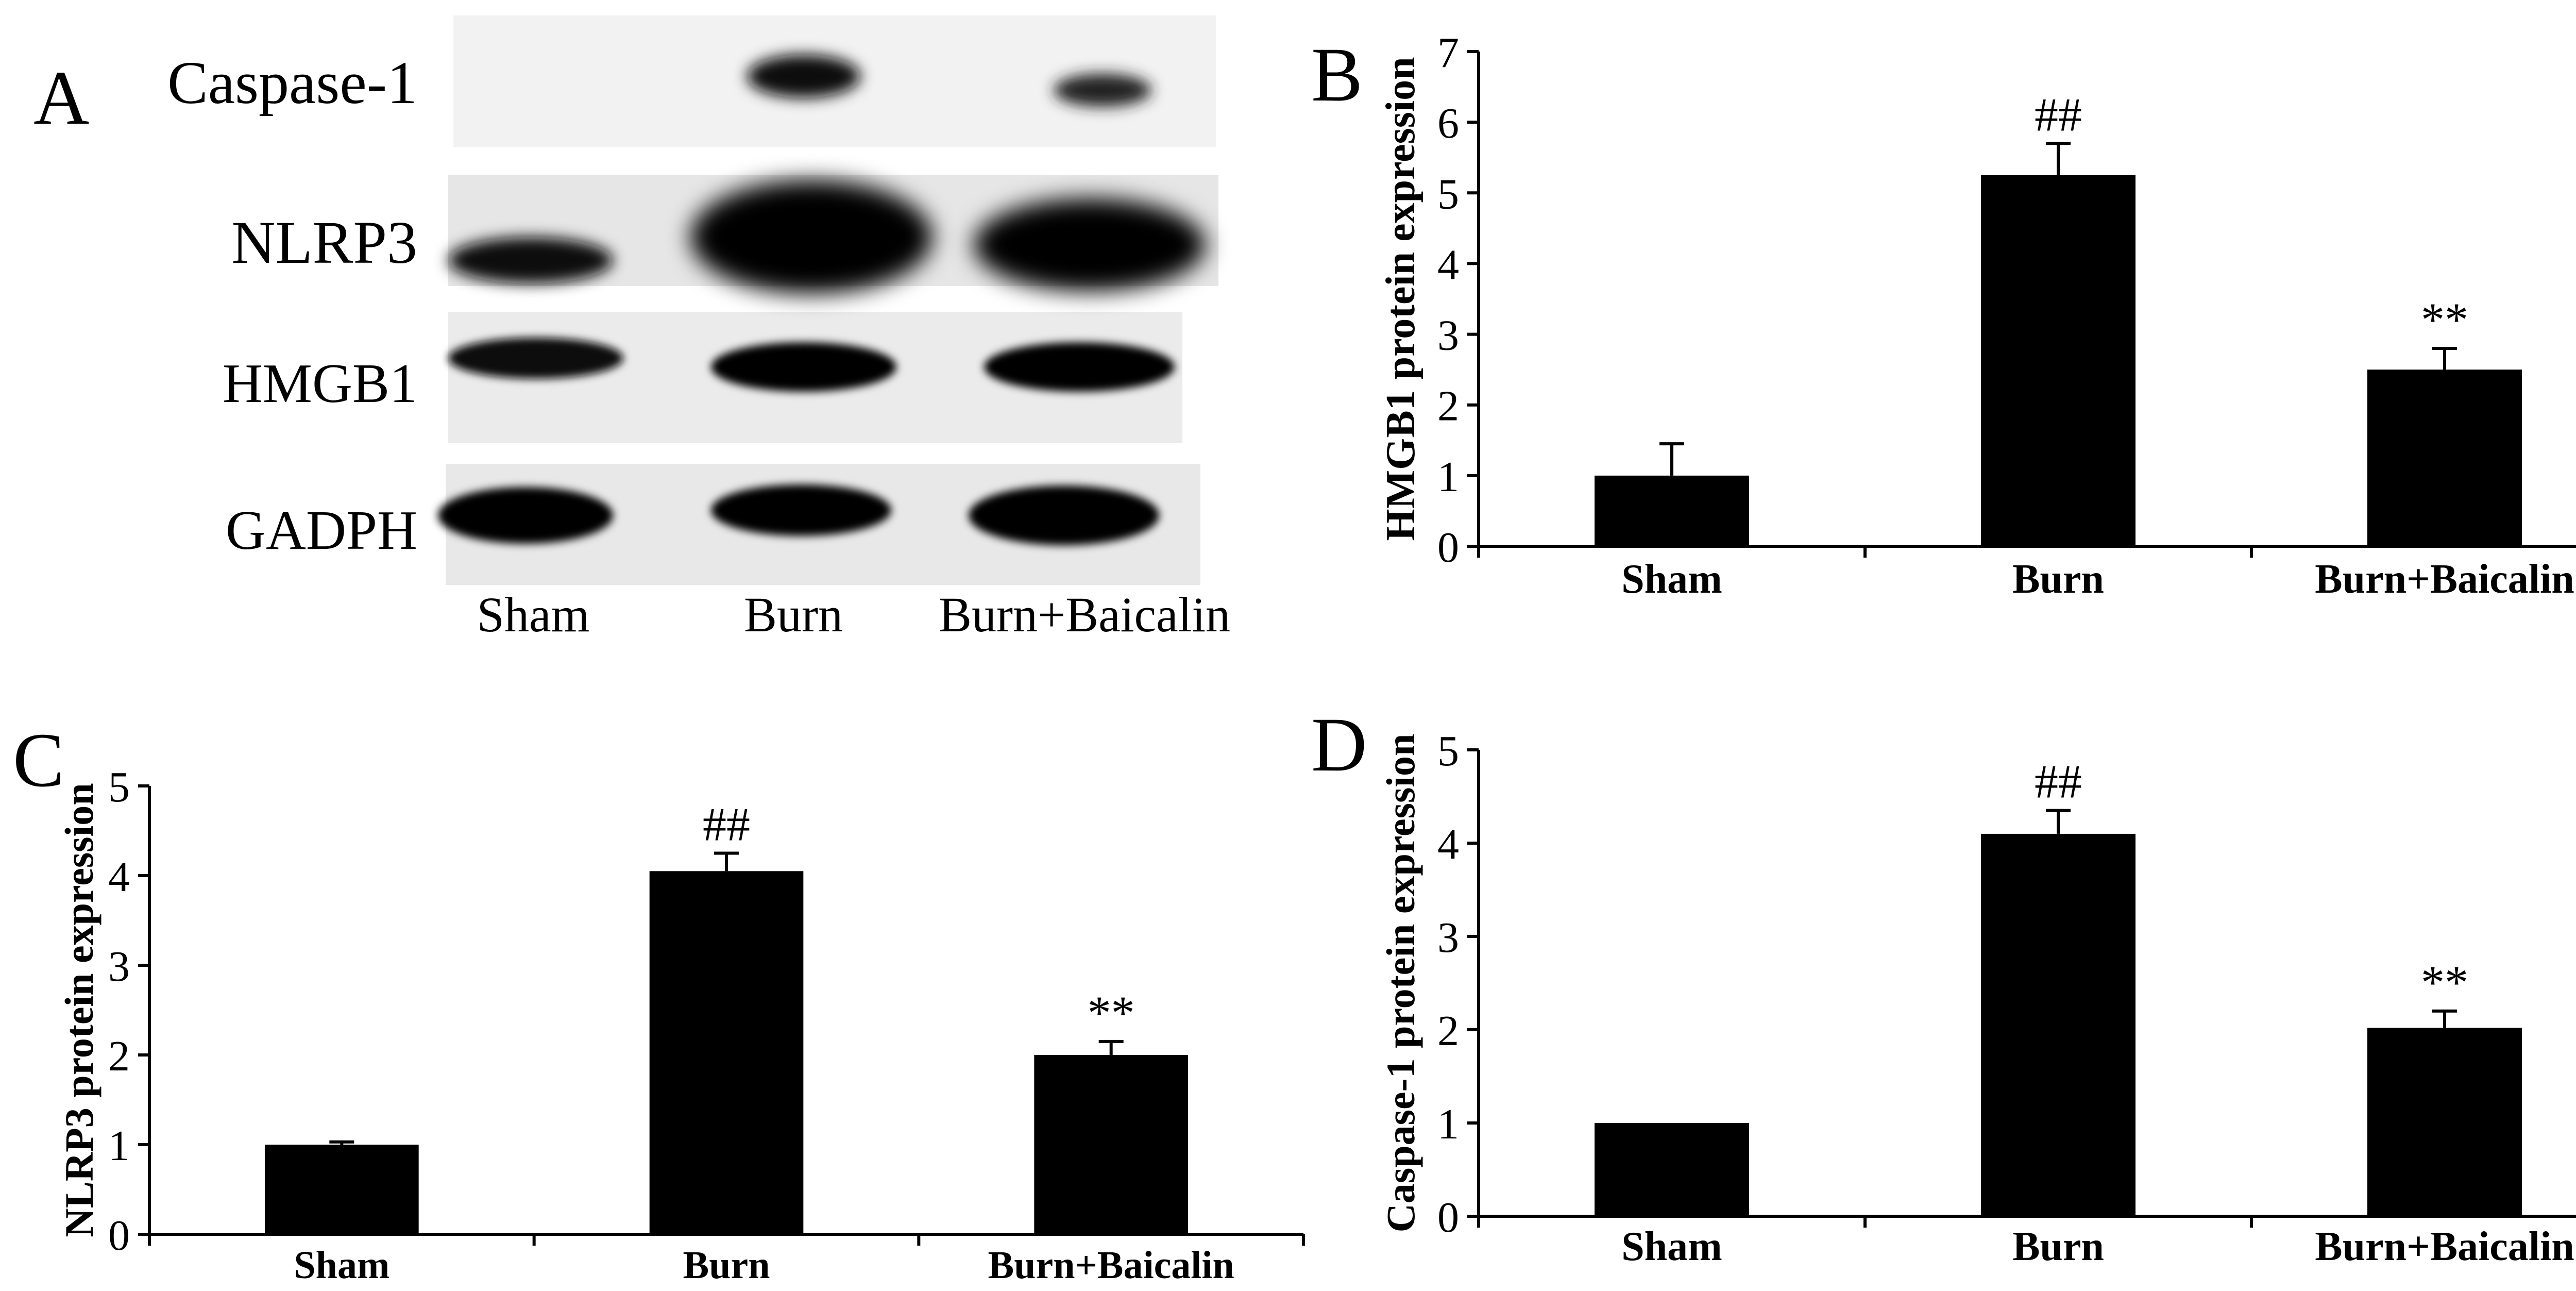 The height and width of the screenshot is (1291, 2576). I want to click on y-axis-title: Caspase-1 protein expression, so click(1400, 983).